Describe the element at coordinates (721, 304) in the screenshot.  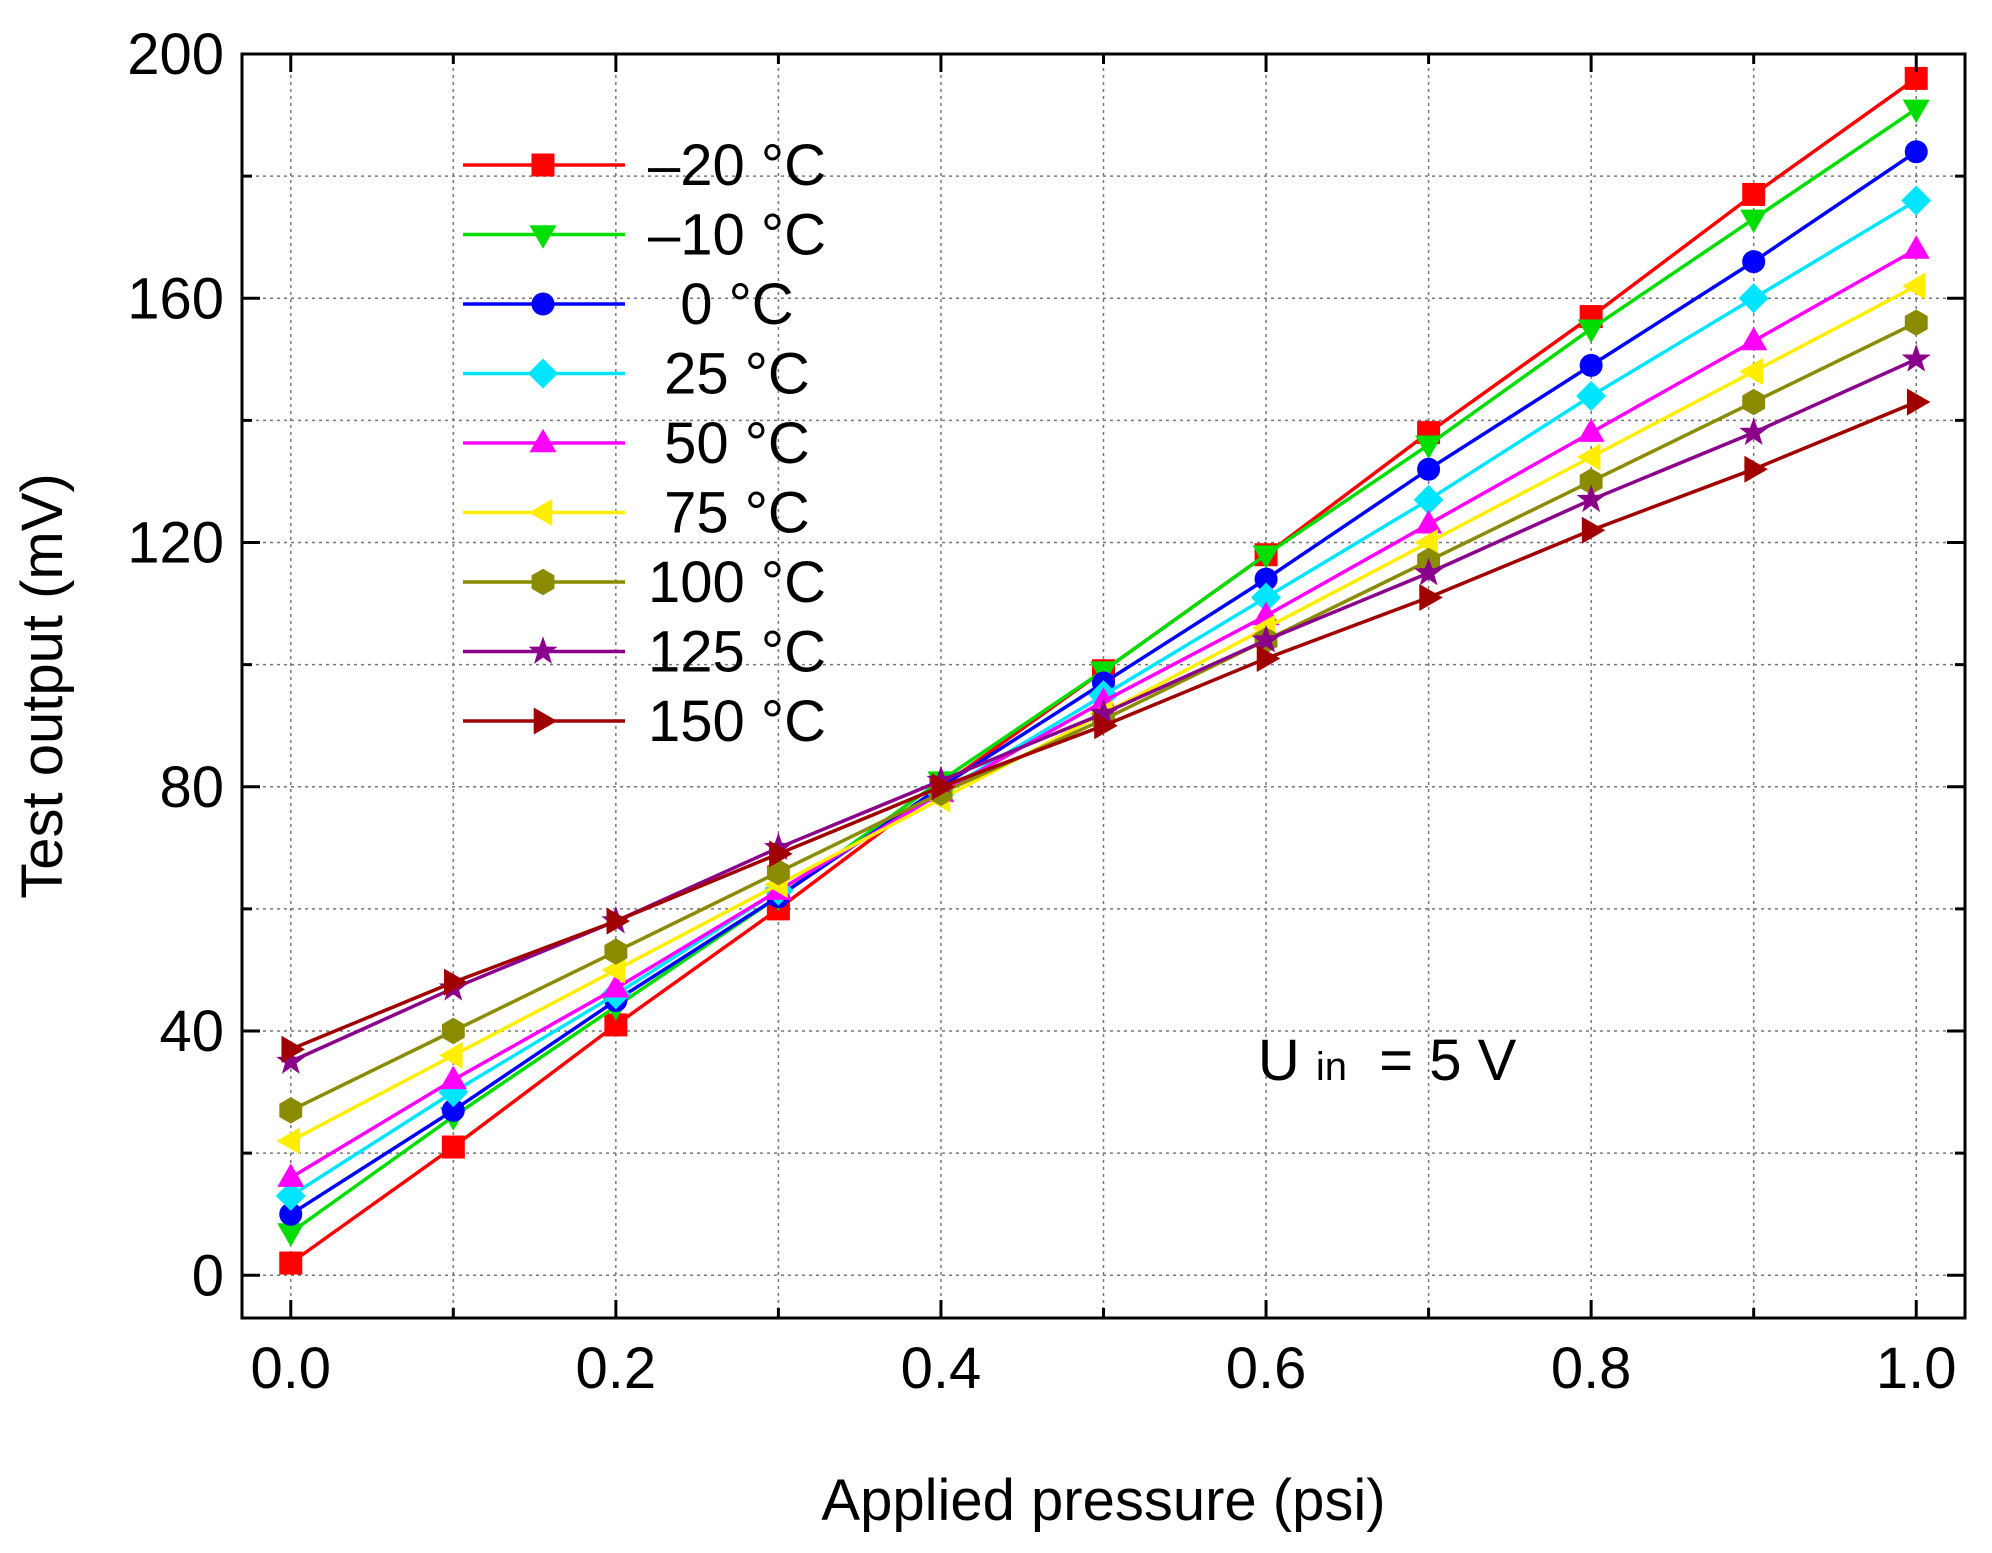
I see `legend-label: 0 °C` at that location.